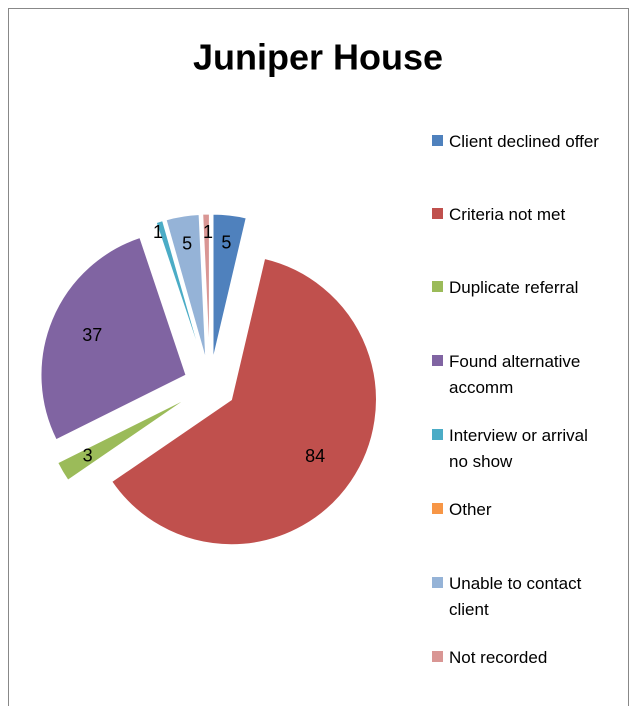  I want to click on chart-title: Juniper House, so click(318, 57).